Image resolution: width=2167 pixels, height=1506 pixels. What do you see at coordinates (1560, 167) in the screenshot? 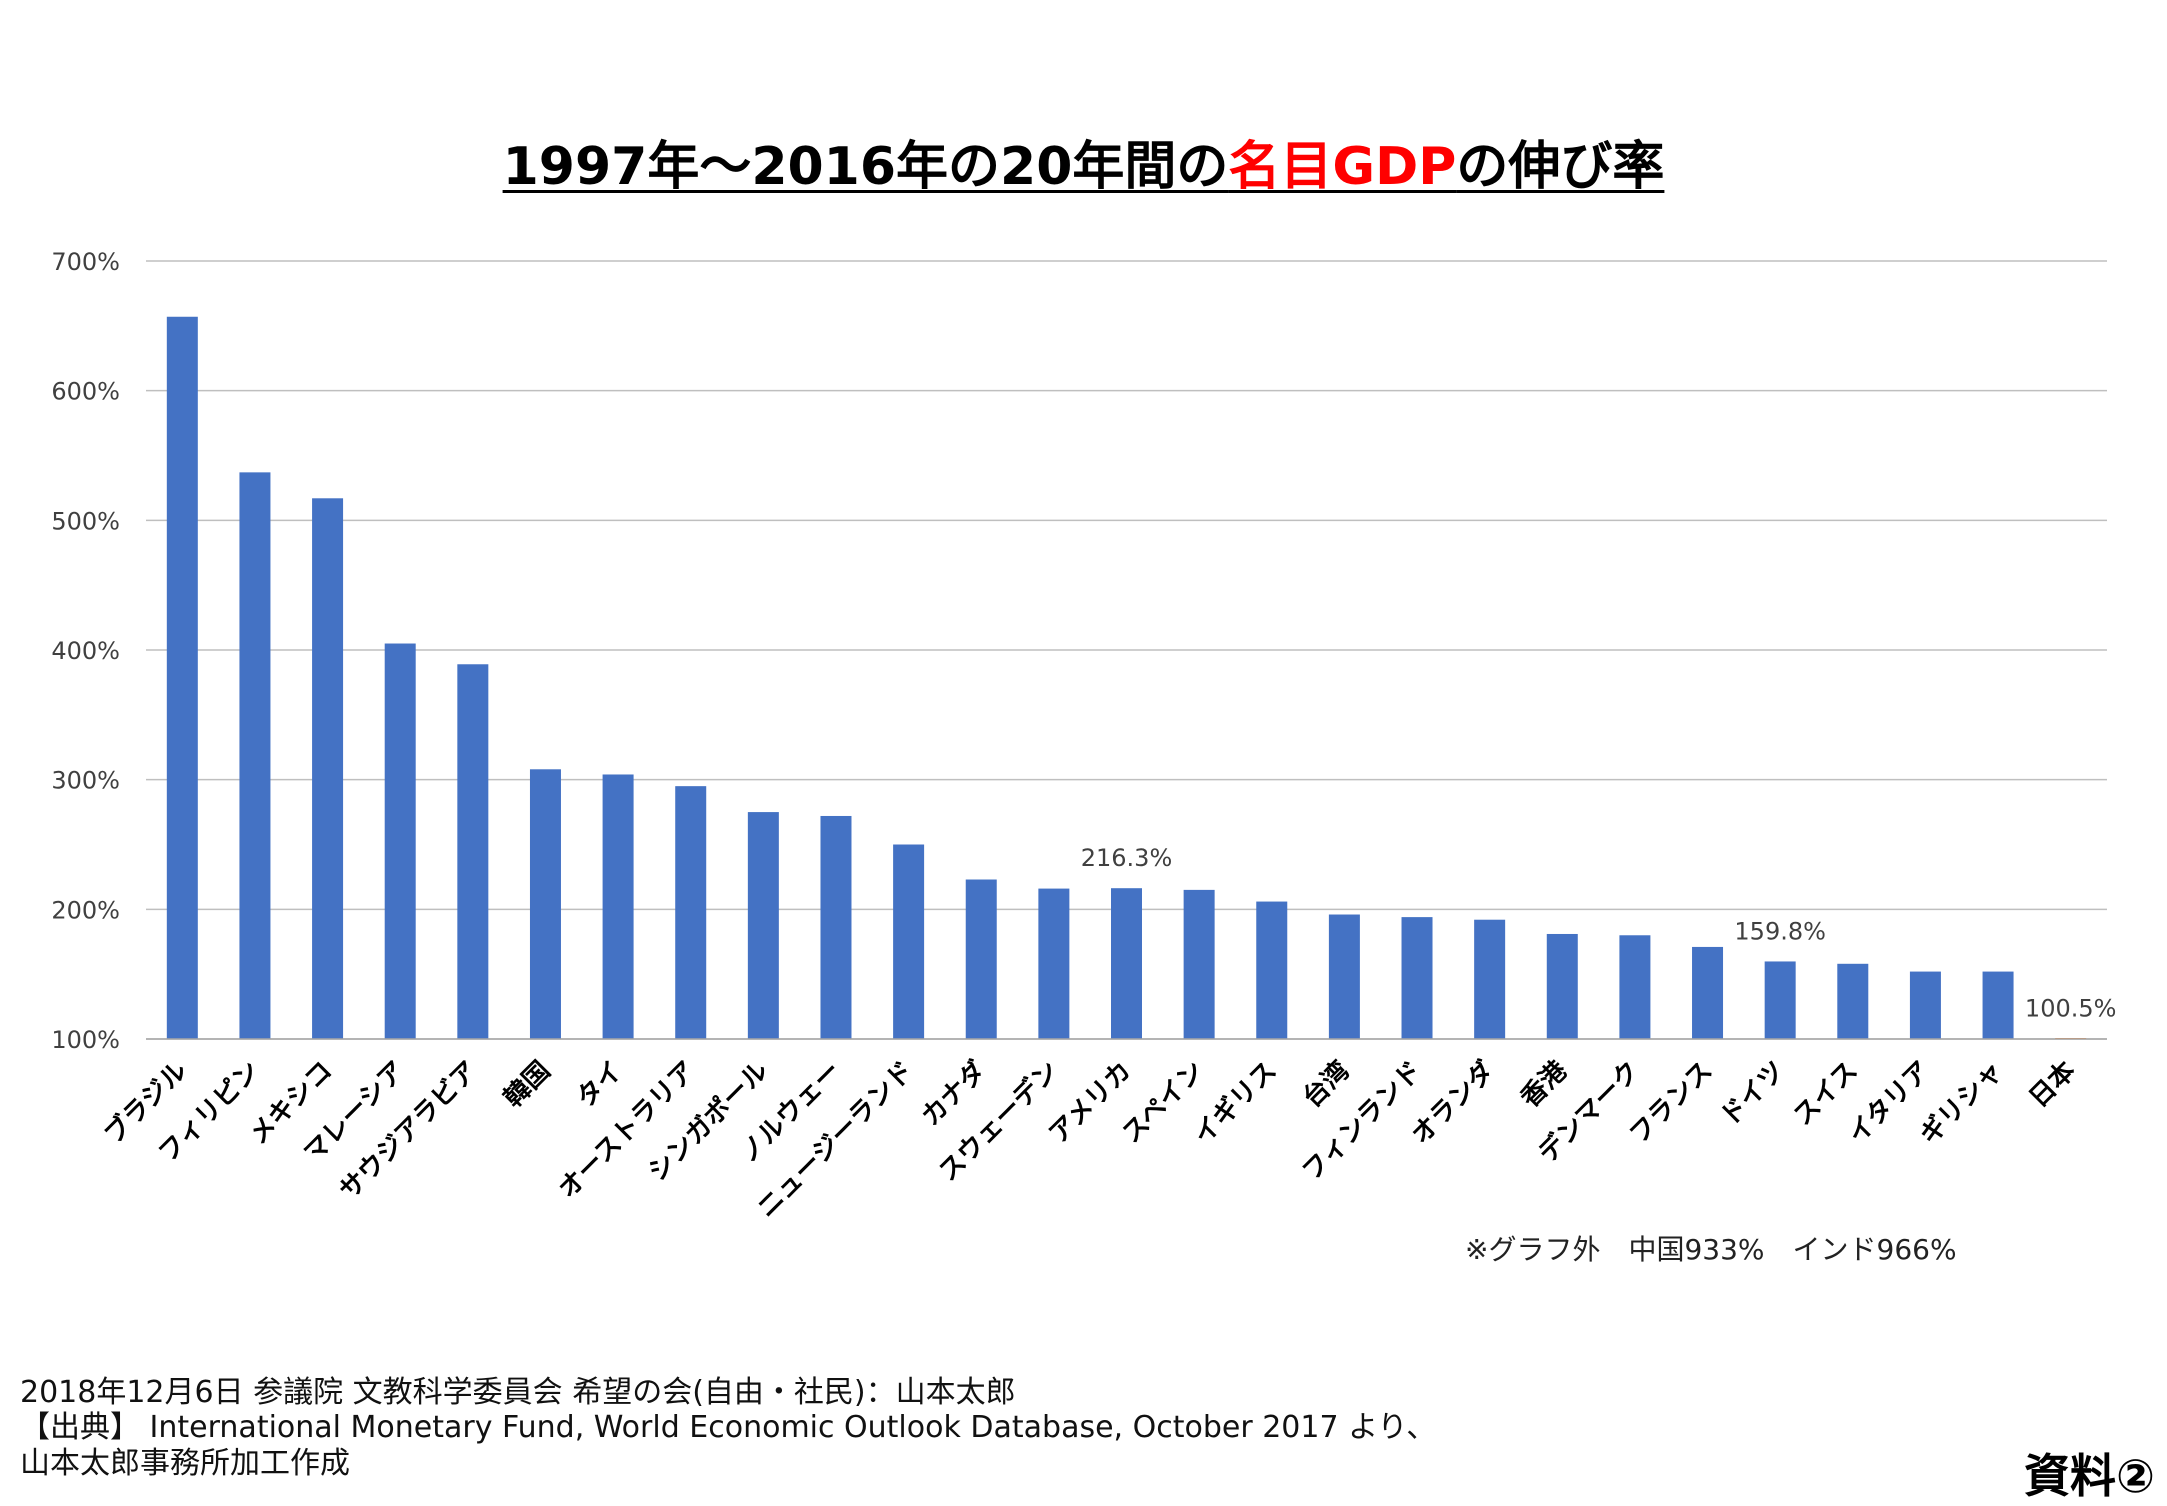
I see `title-part2: の伸び率` at bounding box center [1560, 167].